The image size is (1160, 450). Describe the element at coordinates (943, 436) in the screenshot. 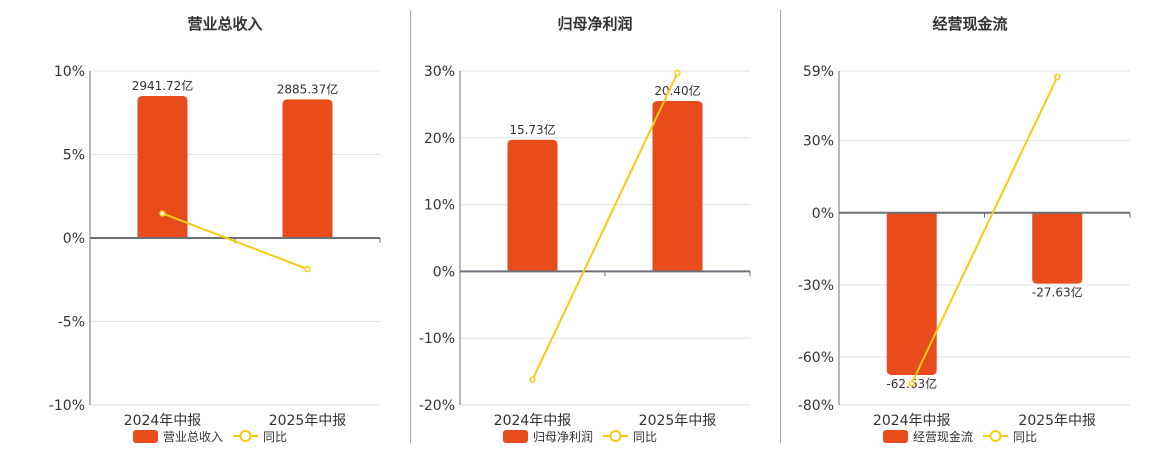

I see `legend-bar-label: 经营现金流` at that location.